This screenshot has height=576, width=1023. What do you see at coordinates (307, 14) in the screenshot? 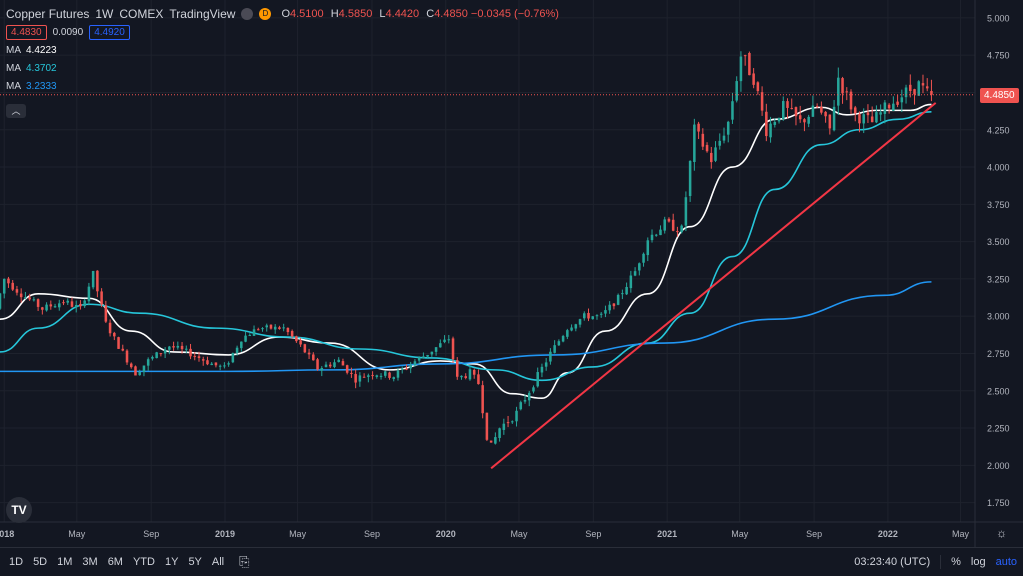
I see `open-value: 4.5100` at bounding box center [307, 14].